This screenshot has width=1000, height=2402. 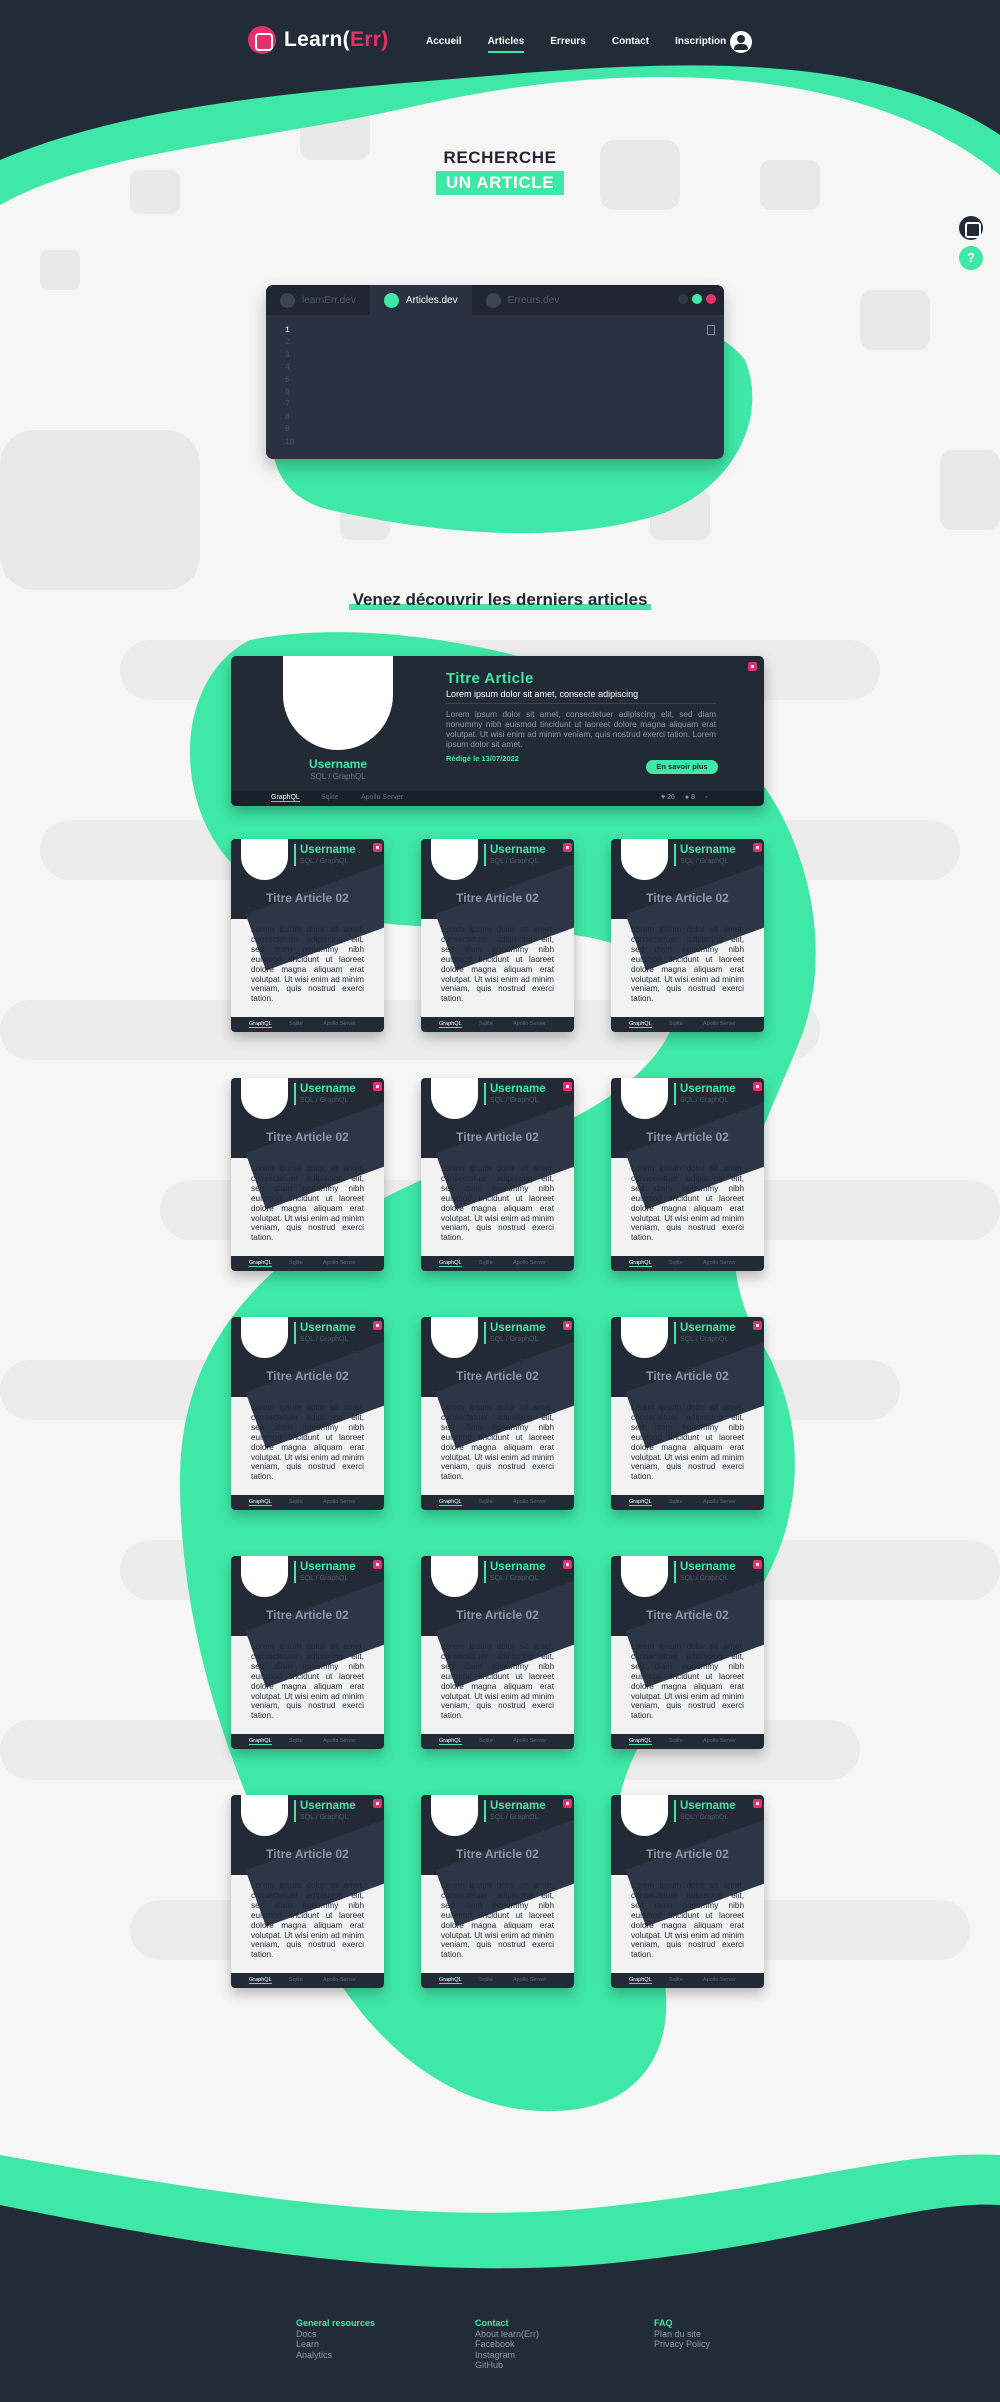 What do you see at coordinates (683, 299) in the screenshot?
I see `window-dot-icon` at bounding box center [683, 299].